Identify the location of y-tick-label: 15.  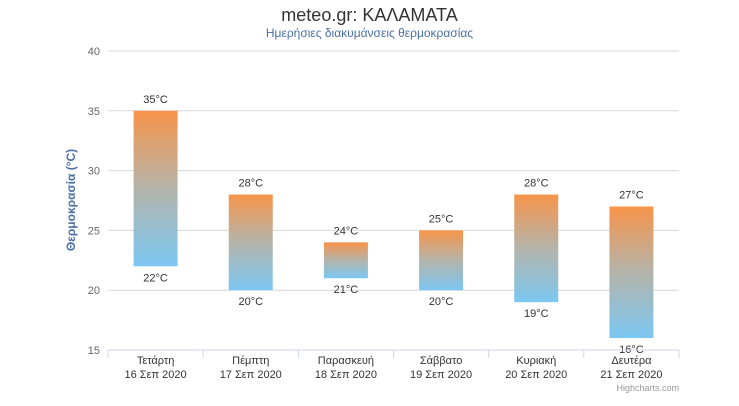
(94, 351).